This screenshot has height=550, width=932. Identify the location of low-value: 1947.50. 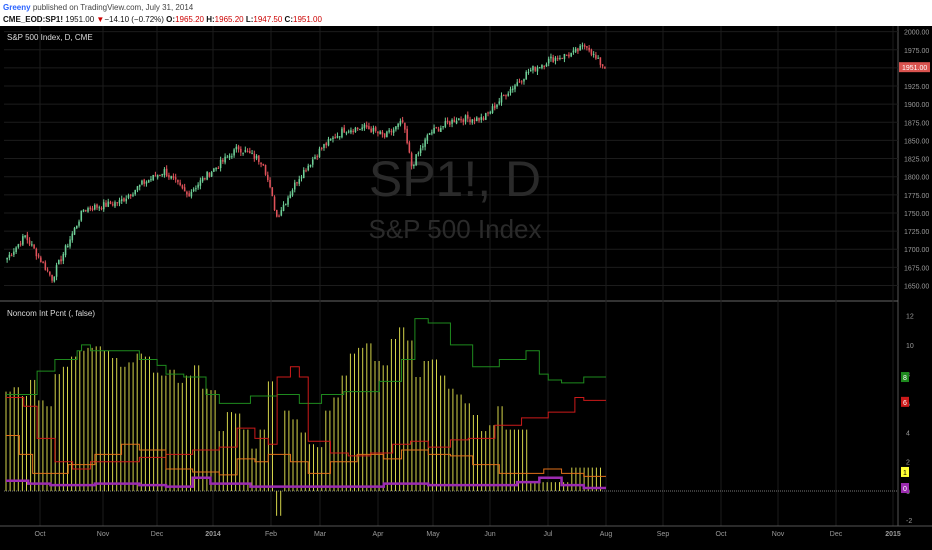
(268, 19).